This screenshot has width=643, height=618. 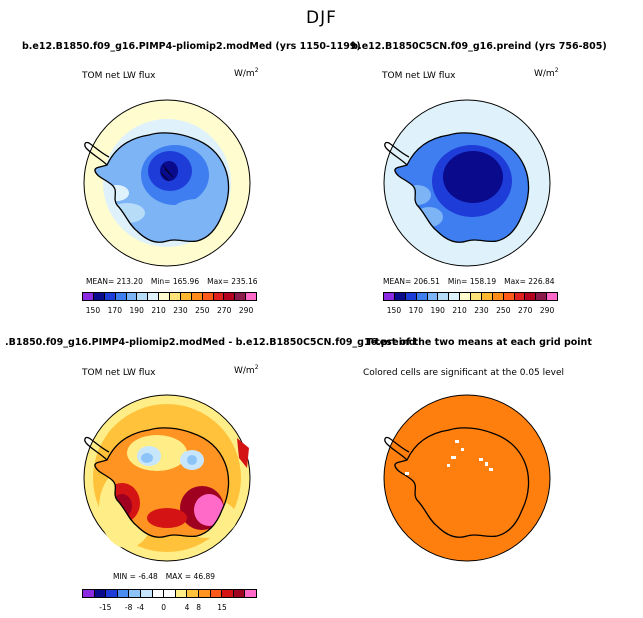 What do you see at coordinates (467, 183) in the screenshot?
I see `map-top-right` at bounding box center [467, 183].